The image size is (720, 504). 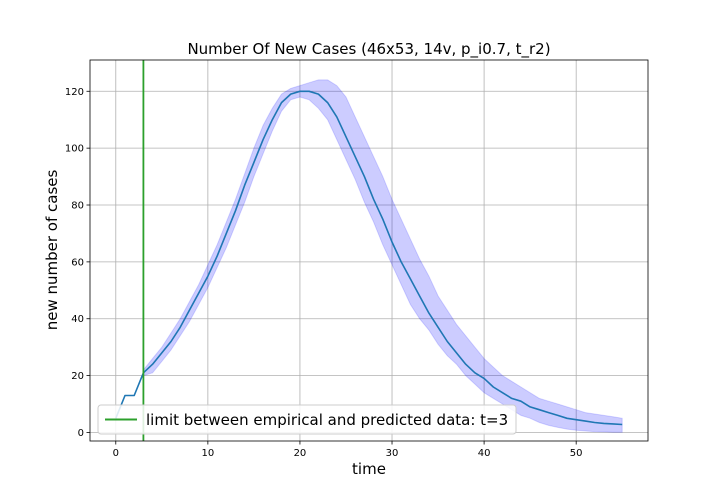 I want to click on x-tick-label: 40, so click(x=484, y=453).